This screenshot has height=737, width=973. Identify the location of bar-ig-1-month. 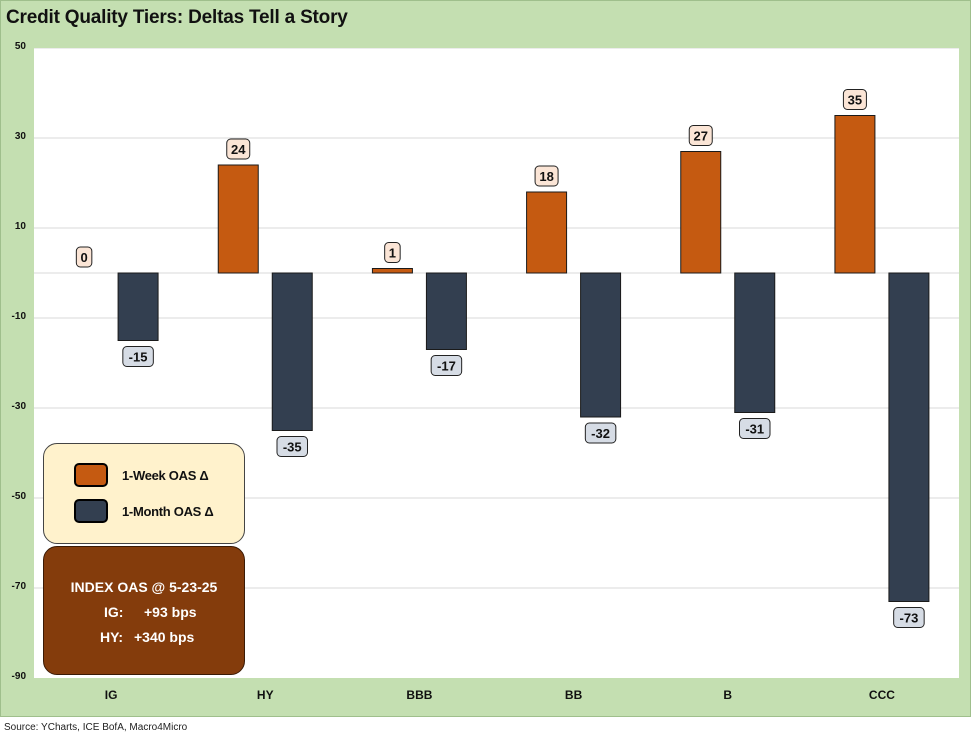
(138, 306).